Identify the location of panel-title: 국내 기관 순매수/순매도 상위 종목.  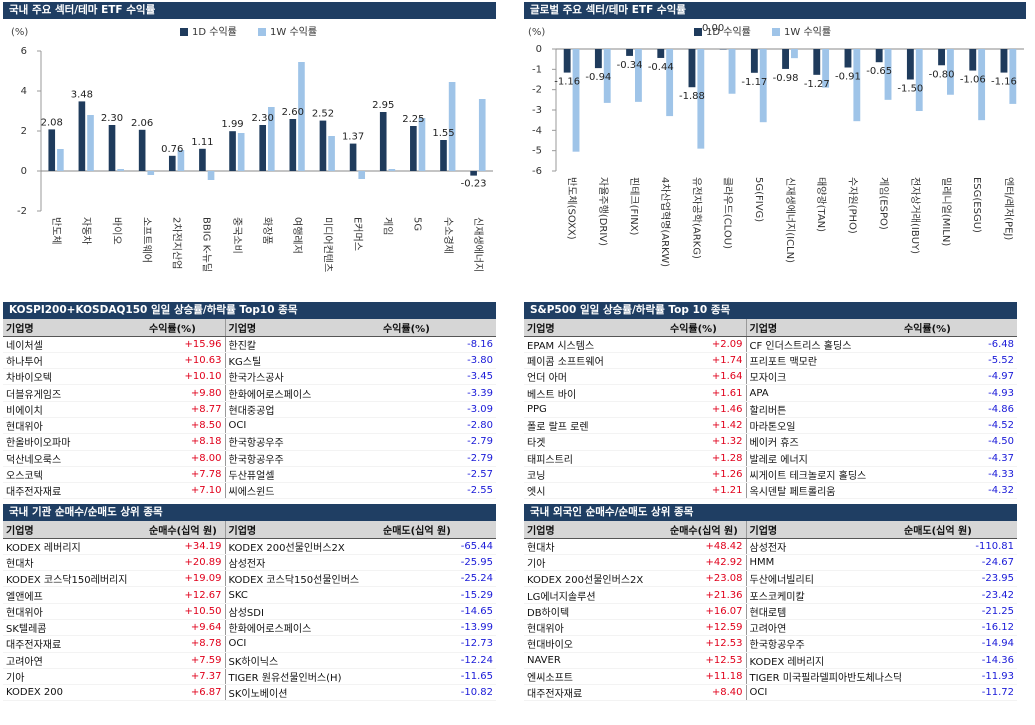
(249, 512).